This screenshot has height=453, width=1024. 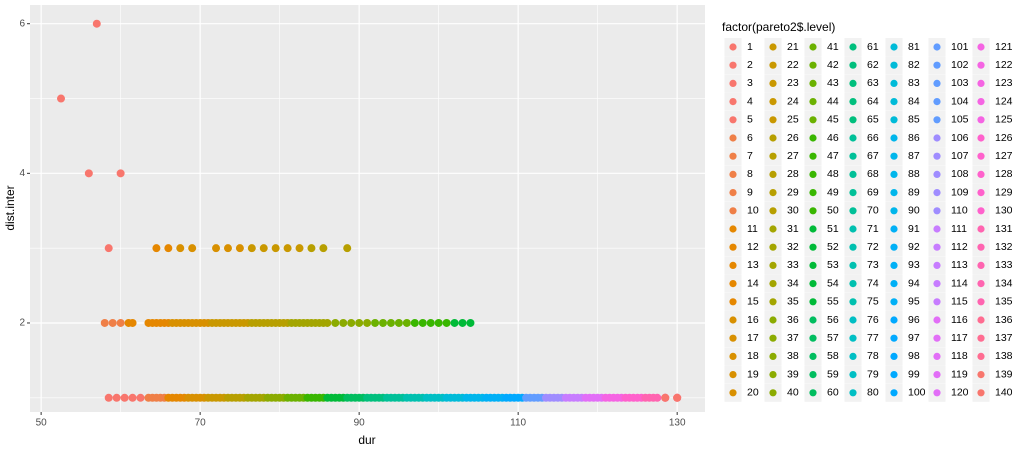 I want to click on legend-label: 135, so click(x=1004, y=302).